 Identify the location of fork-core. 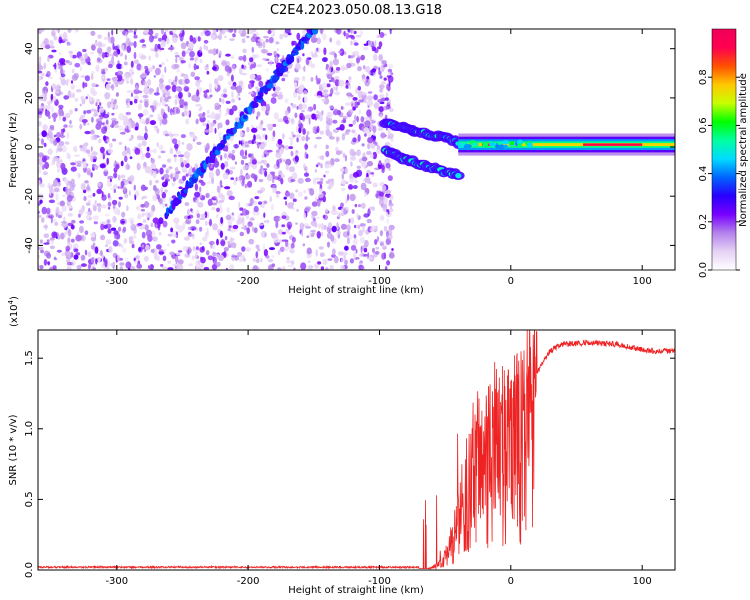
(458, 175).